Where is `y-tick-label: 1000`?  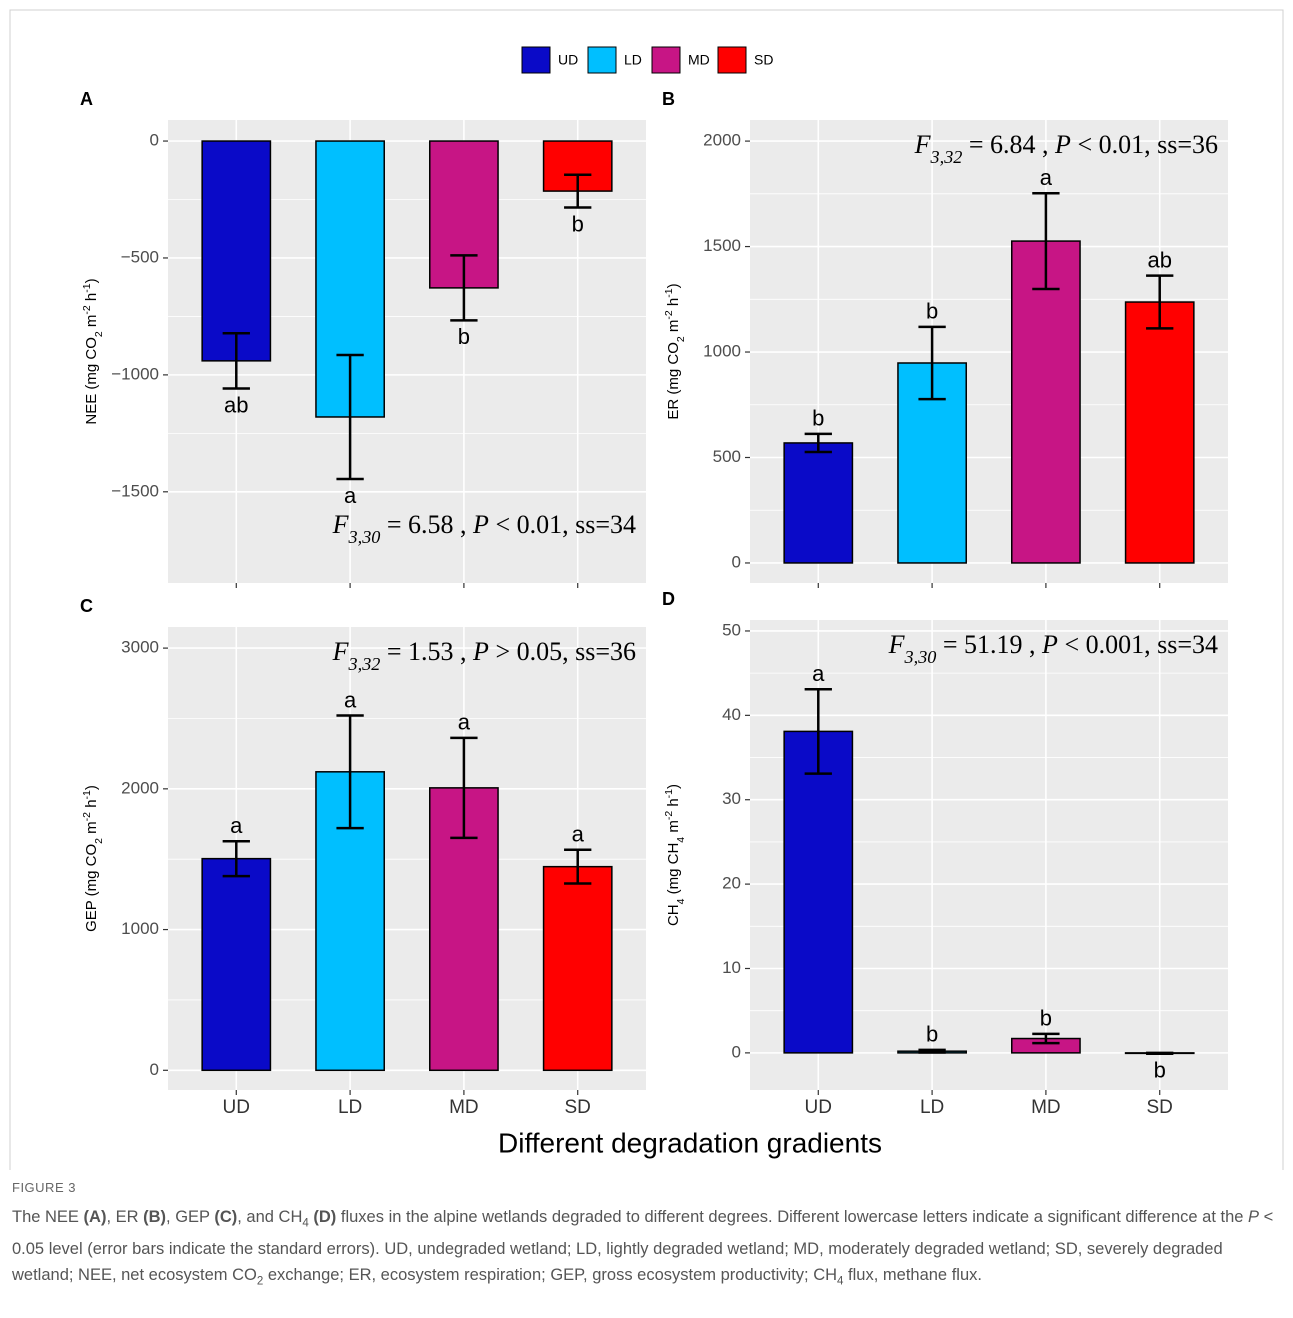 y-tick-label: 1000 is located at coordinates (140, 928).